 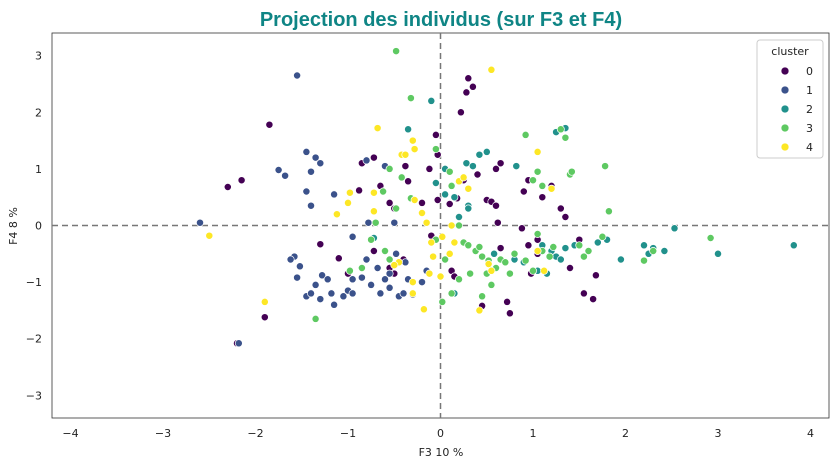 What do you see at coordinates (70, 433) in the screenshot?
I see `x-tick-label: −4` at bounding box center [70, 433].